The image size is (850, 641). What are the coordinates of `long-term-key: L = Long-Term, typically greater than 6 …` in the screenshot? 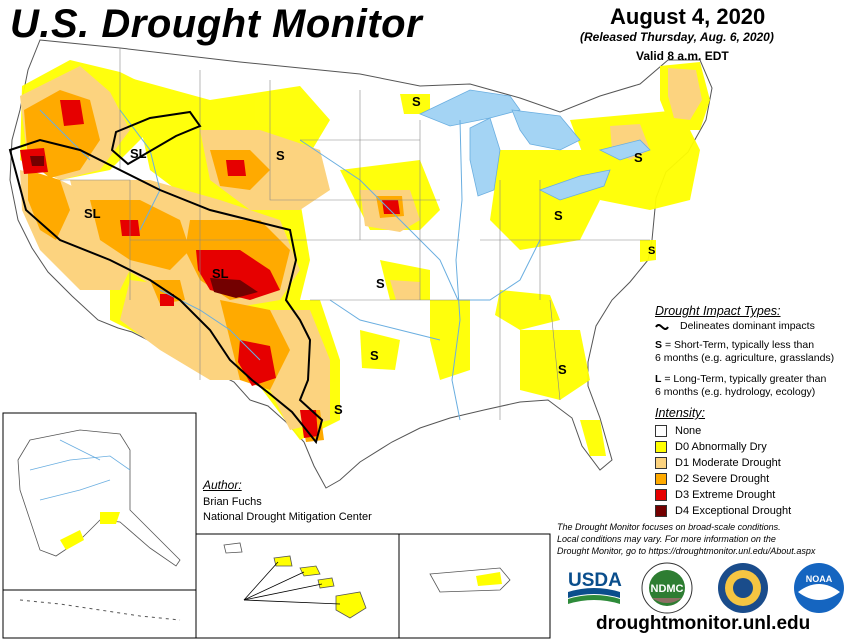 It's located at (740, 386).